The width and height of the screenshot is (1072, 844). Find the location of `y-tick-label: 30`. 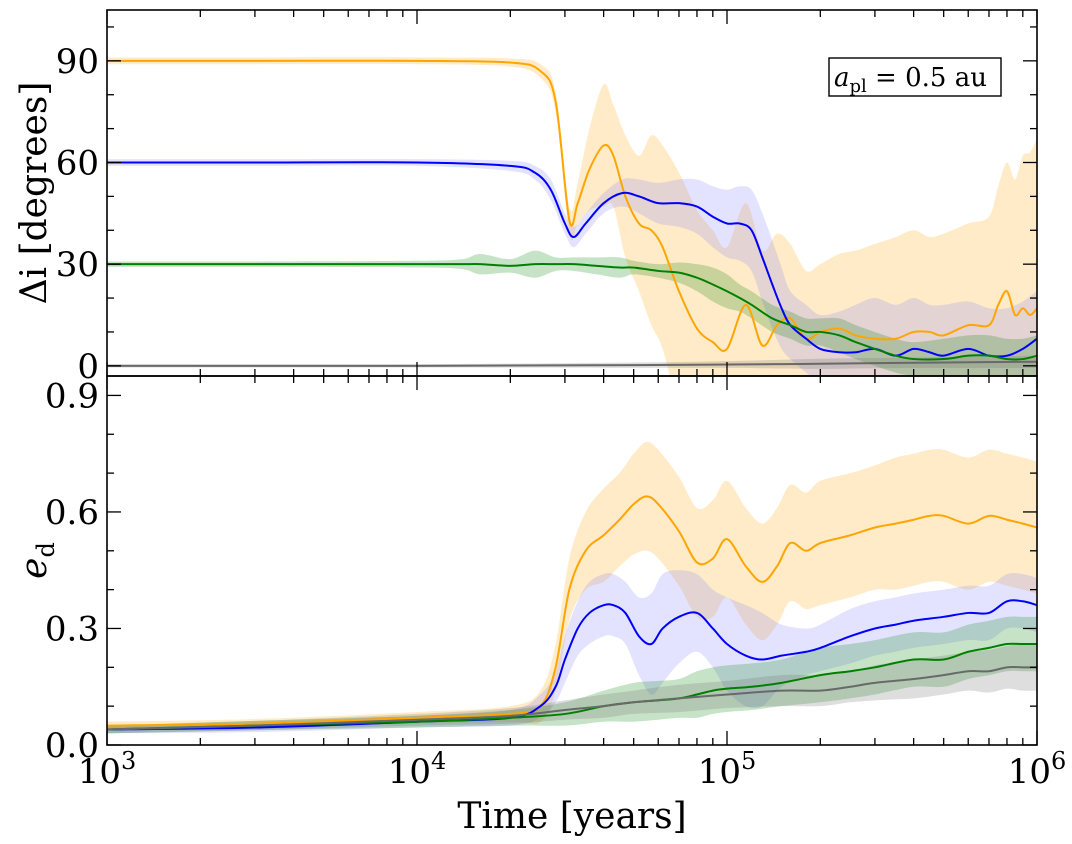

y-tick-label: 30 is located at coordinates (77, 265).